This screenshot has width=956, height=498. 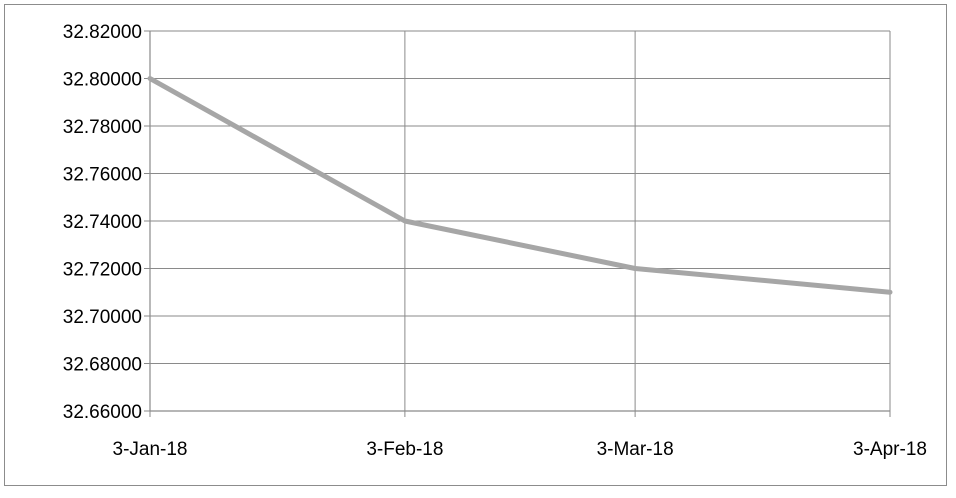 What do you see at coordinates (150, 449) in the screenshot?
I see `x-tick-label: 3-Jan-18` at bounding box center [150, 449].